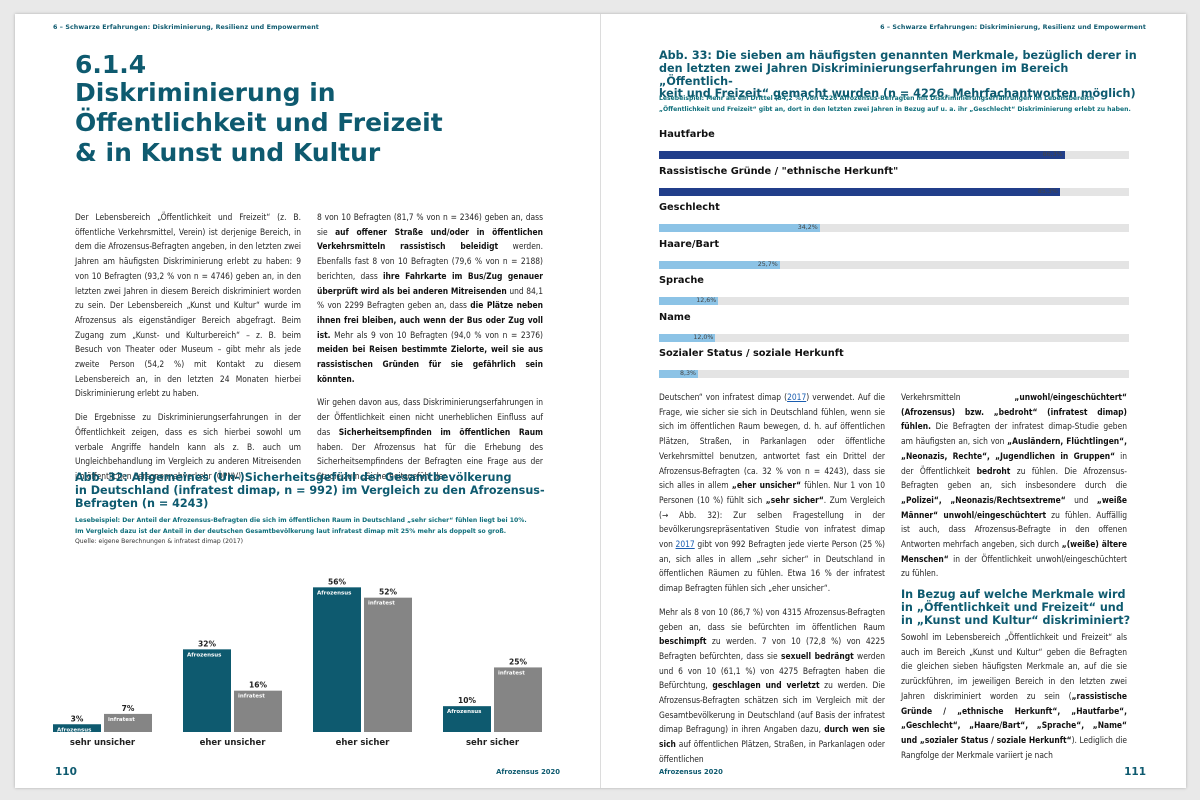 This screenshot has width=1200, height=800. What do you see at coordinates (767, 264) in the screenshot?
I see `ranking-value-label: 25,7%` at bounding box center [767, 264].